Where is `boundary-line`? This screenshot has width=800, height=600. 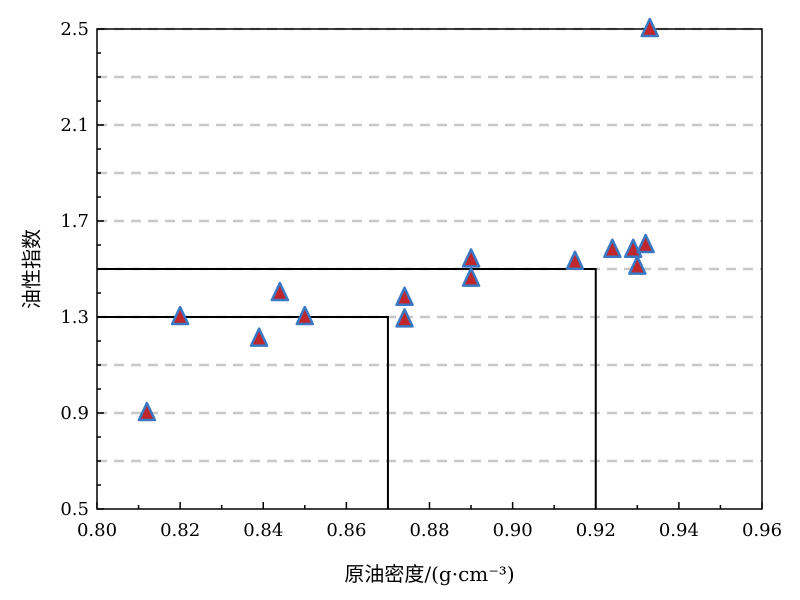
boundary-line is located at coordinates (243, 412).